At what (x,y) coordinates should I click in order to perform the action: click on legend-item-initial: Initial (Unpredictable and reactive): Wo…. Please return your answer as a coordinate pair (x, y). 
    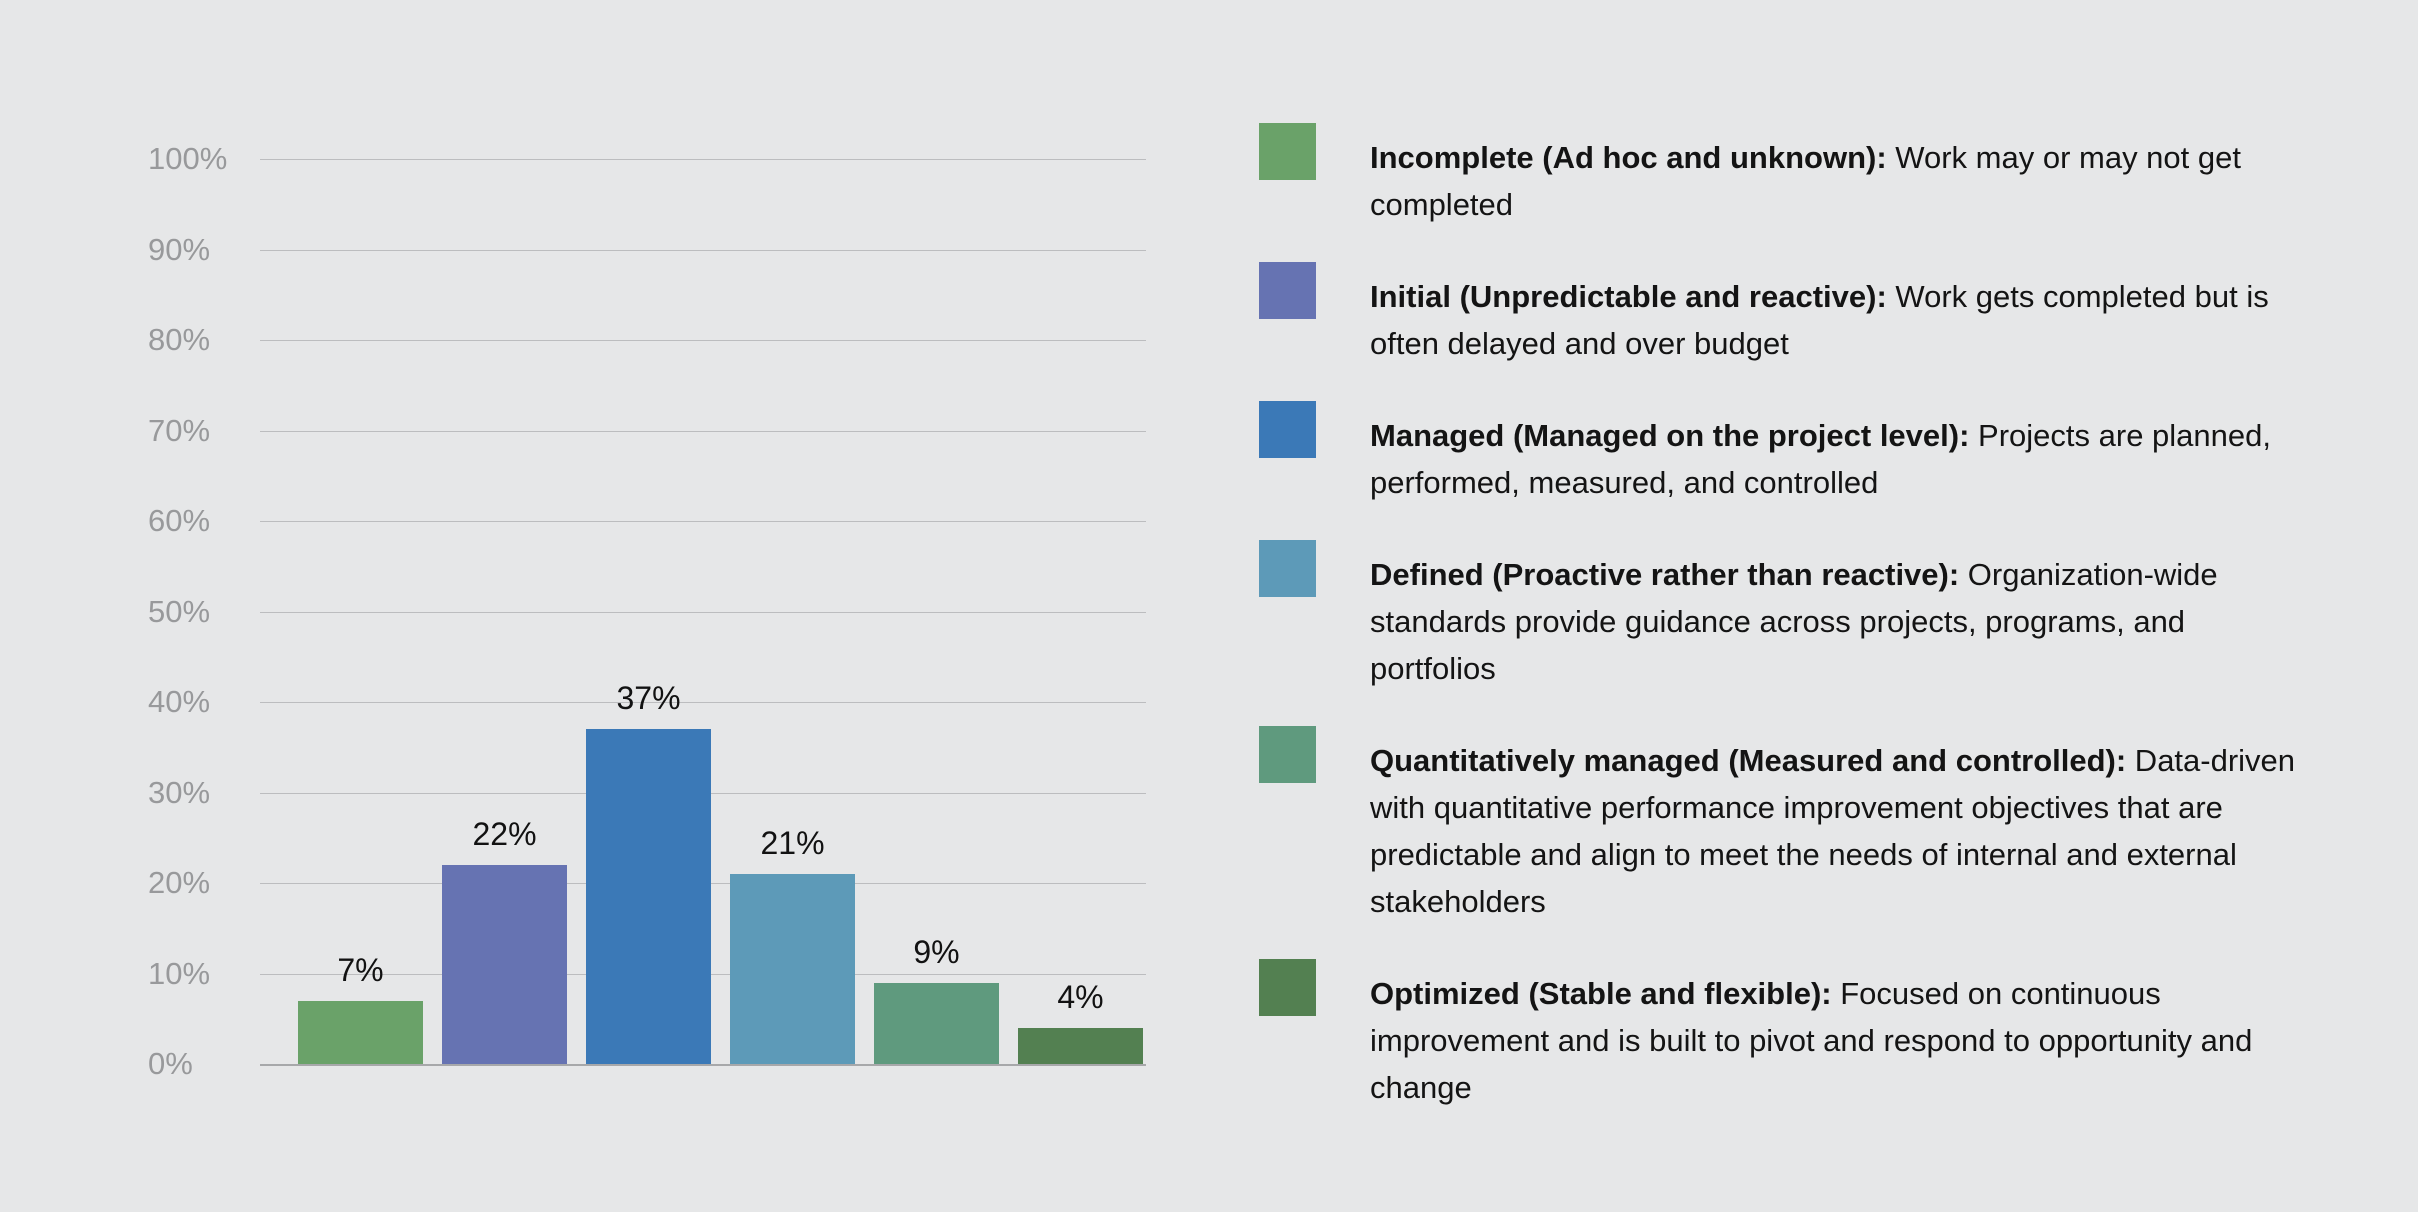
    Looking at the image, I should click on (1794, 314).